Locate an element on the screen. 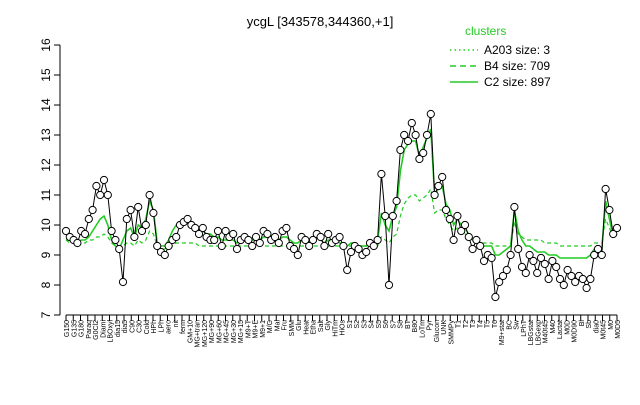 Image resolution: width=640 pixels, height=405 pixels. x-tick-label: Glu is located at coordinates (299, 325).